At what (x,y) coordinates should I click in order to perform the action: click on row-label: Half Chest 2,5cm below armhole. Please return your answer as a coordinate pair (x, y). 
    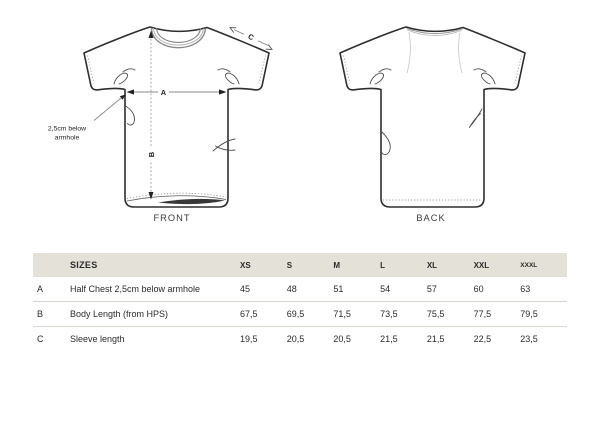
    Looking at the image, I should click on (135, 289).